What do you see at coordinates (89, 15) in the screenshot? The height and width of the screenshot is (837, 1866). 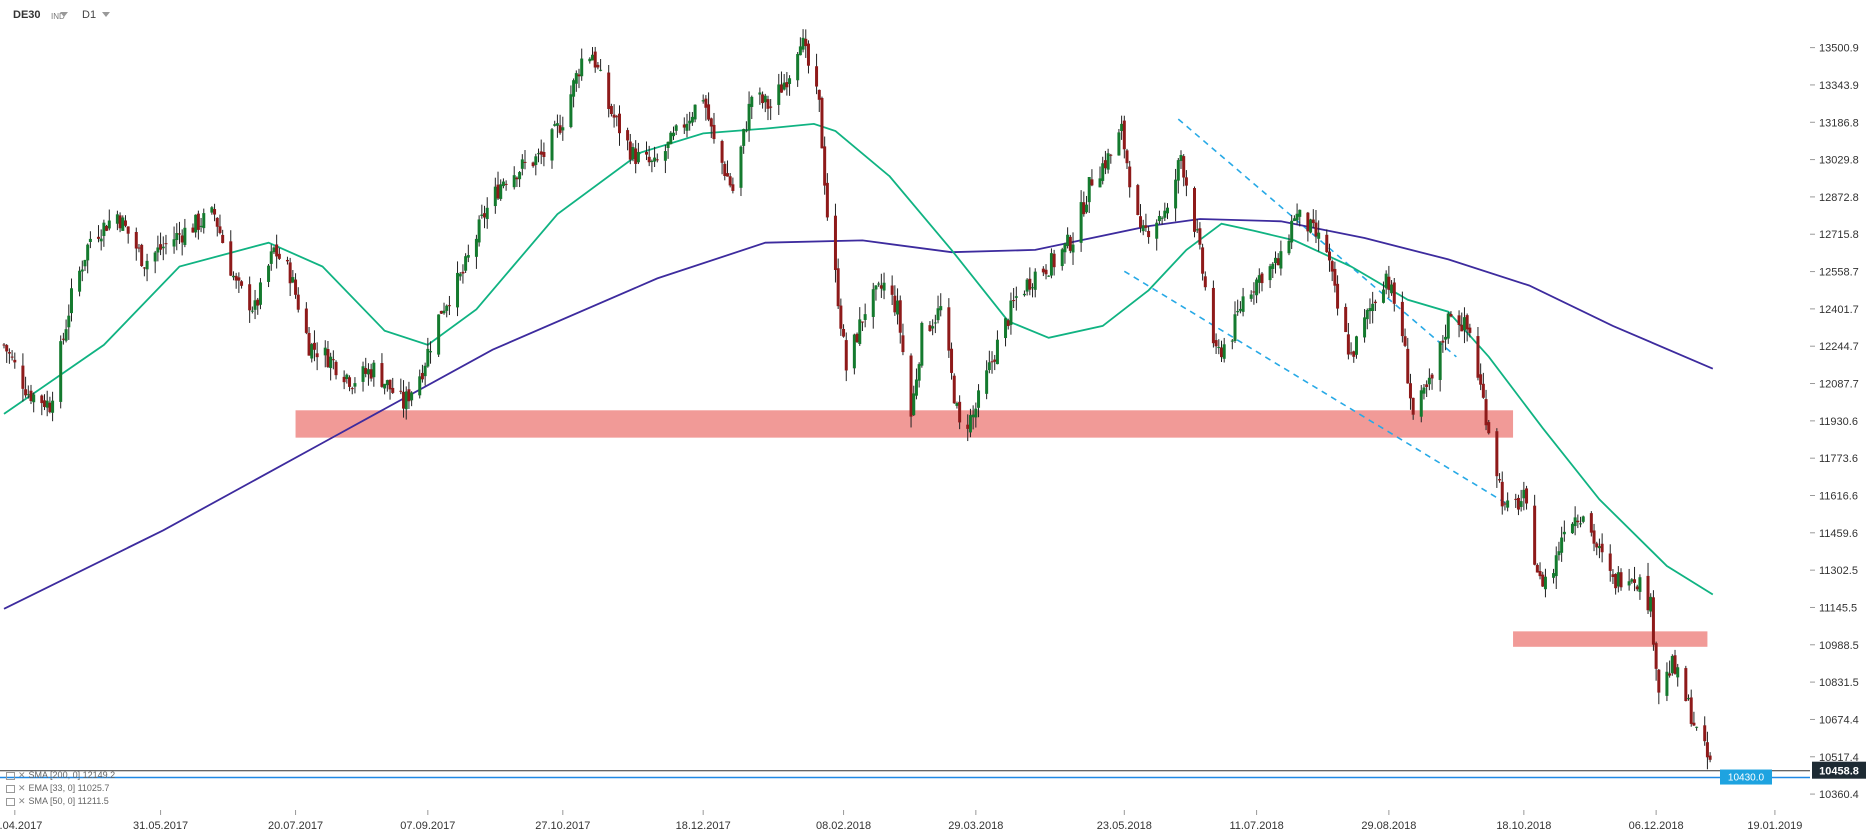 I see `timeframe-label: D1` at bounding box center [89, 15].